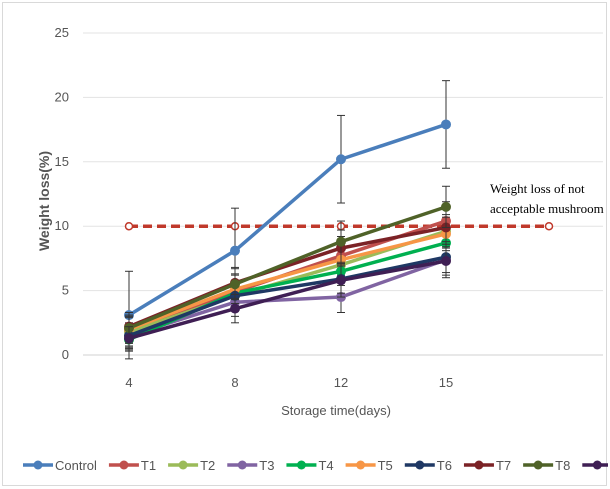 Image resolution: width=610 pixels, height=489 pixels. Describe the element at coordinates (62, 225) in the screenshot. I see `y-tick-label: 10` at that location.